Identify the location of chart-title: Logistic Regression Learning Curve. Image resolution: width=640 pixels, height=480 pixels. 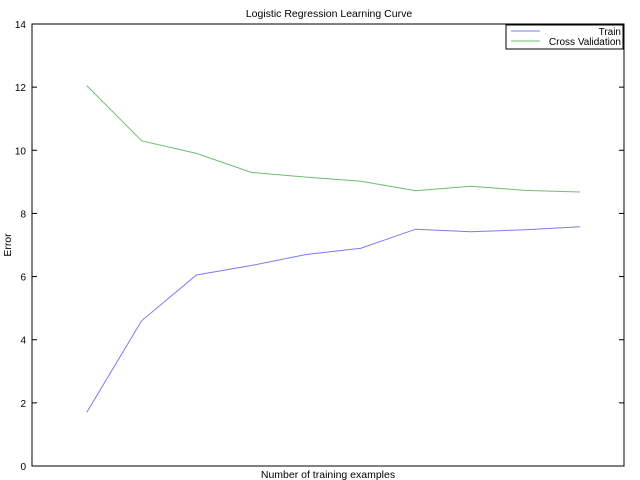
(329, 14).